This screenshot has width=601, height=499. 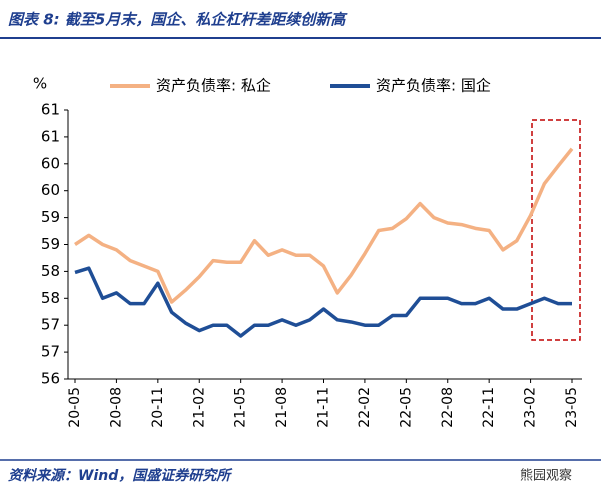 I want to click on x-tick-label: 20-11, so click(x=158, y=407).